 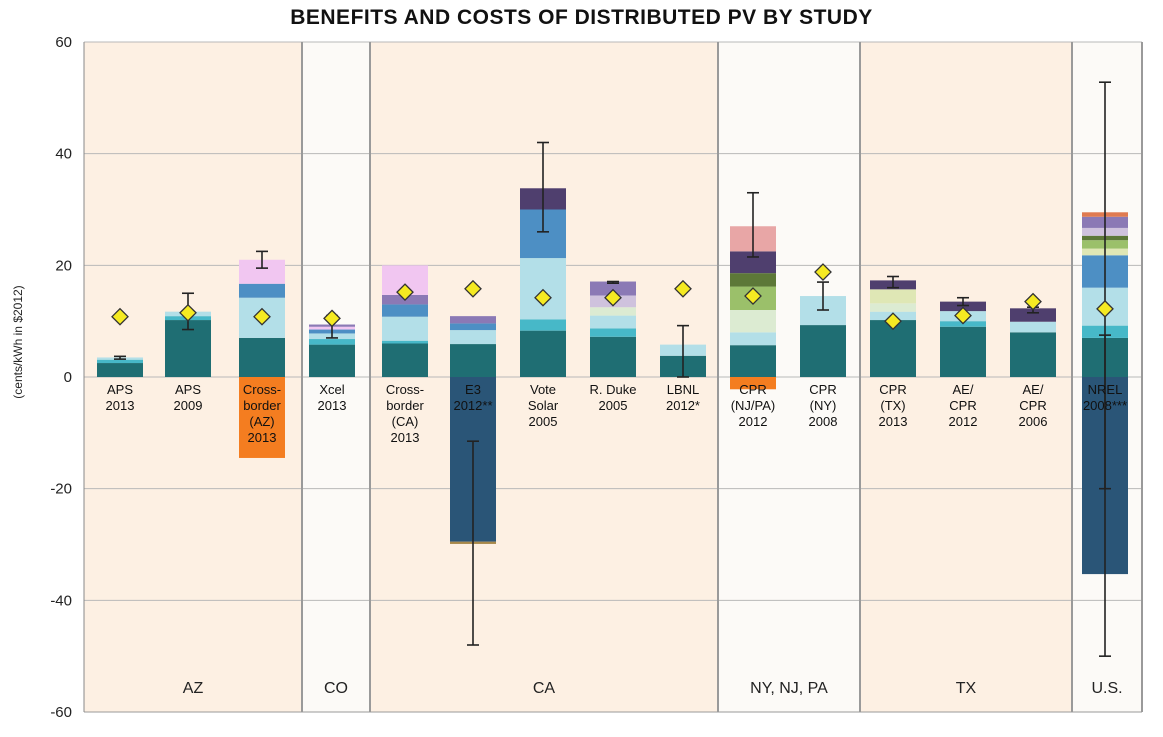 What do you see at coordinates (188, 405) in the screenshot?
I see `category-label: 2009` at bounding box center [188, 405].